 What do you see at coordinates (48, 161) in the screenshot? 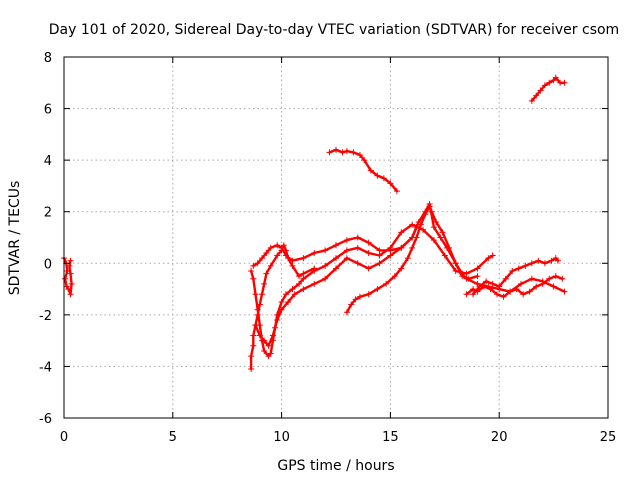
I see `y-tick-label: 4` at bounding box center [48, 161].